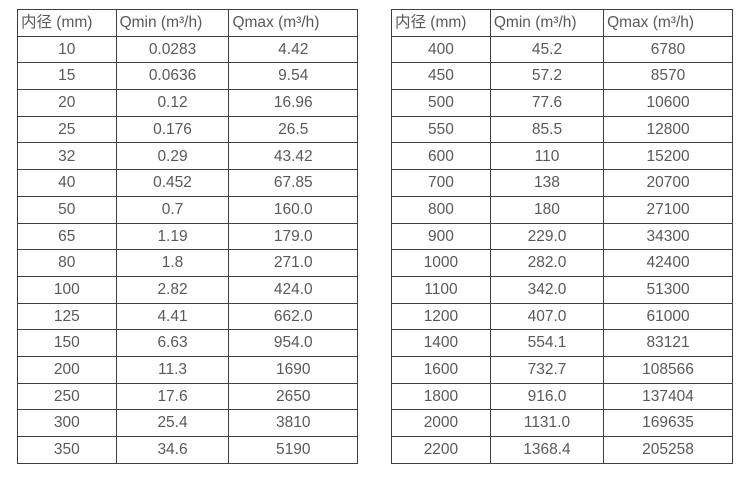 This screenshot has height=483, width=750. Describe the element at coordinates (441, 396) in the screenshot. I see `table-cell: 1800` at that location.